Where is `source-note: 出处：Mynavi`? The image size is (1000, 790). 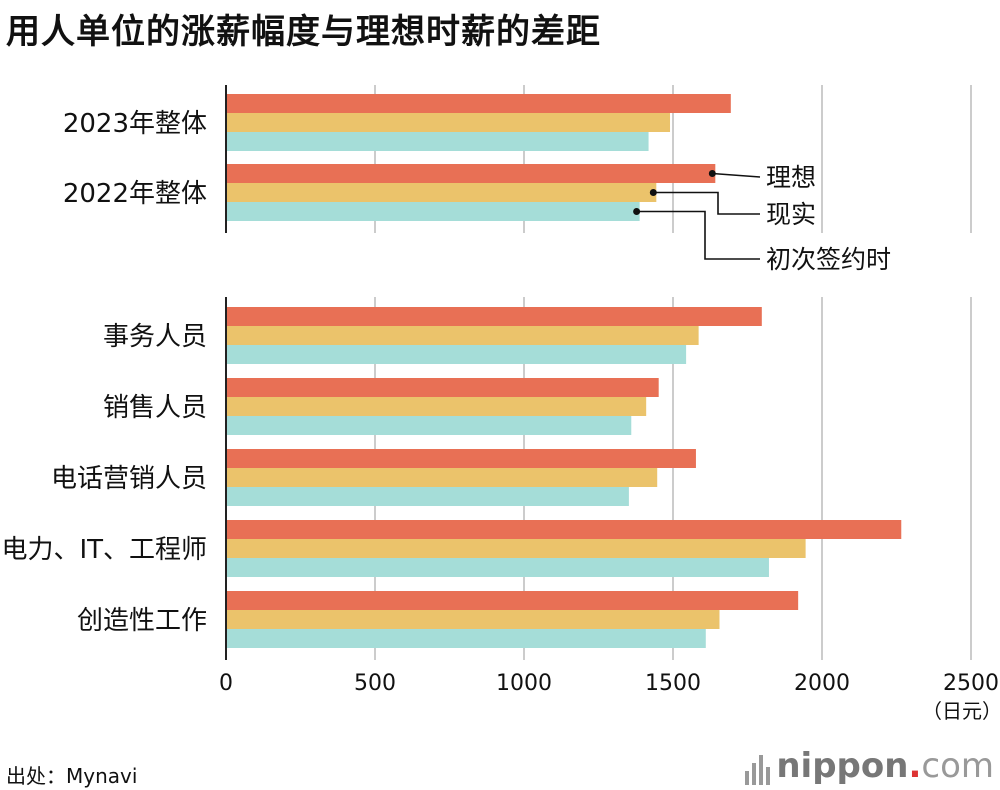 source-note: 出处：Mynavi is located at coordinates (72, 776).